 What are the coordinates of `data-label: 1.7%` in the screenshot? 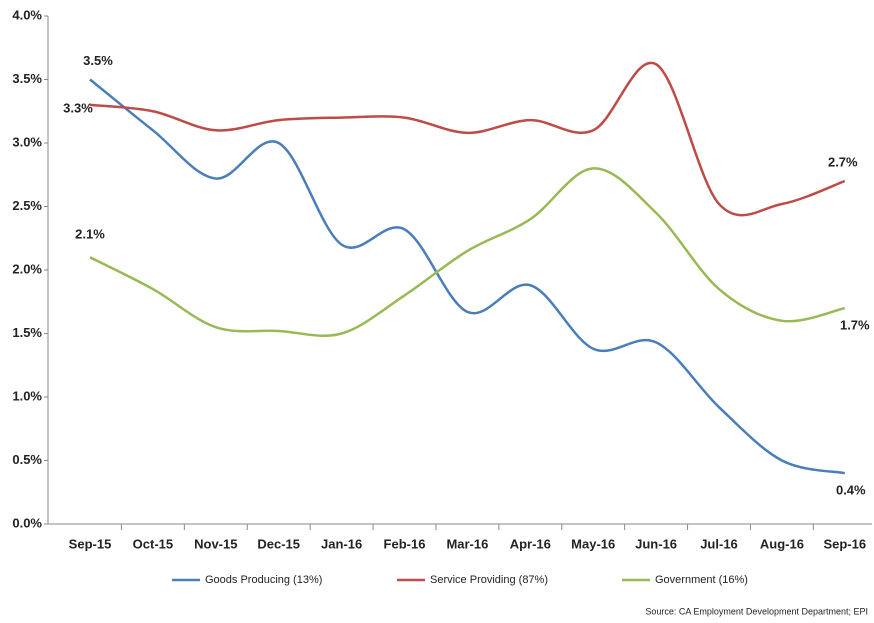 It's located at (855, 325).